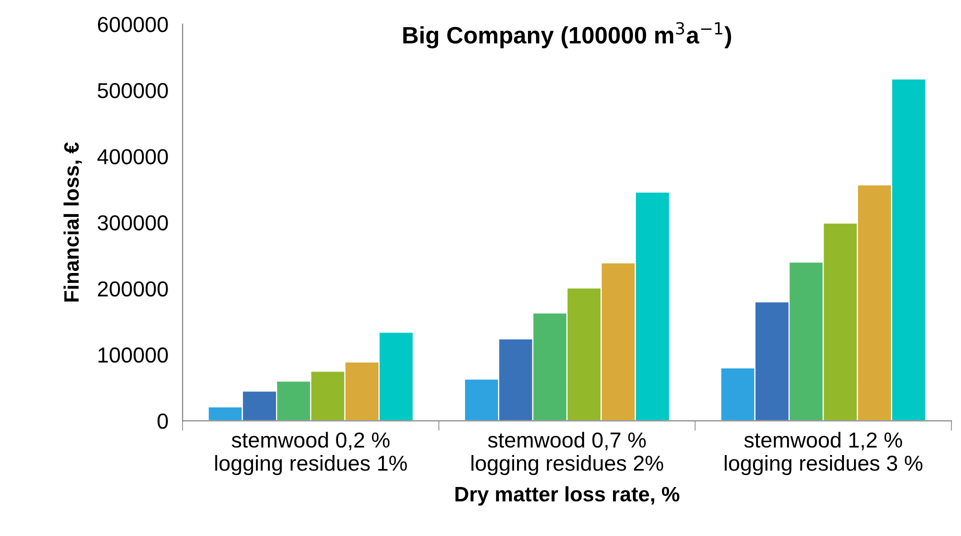  What do you see at coordinates (163, 421) in the screenshot?
I see `y-tick-label: 0` at bounding box center [163, 421].